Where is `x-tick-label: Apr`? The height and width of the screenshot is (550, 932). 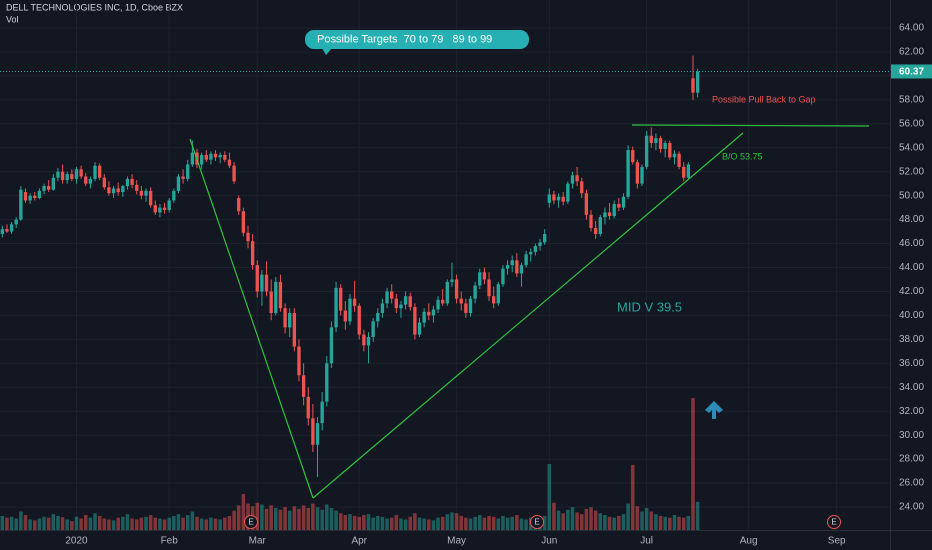
x-tick-label: Apr is located at coordinates (359, 541).